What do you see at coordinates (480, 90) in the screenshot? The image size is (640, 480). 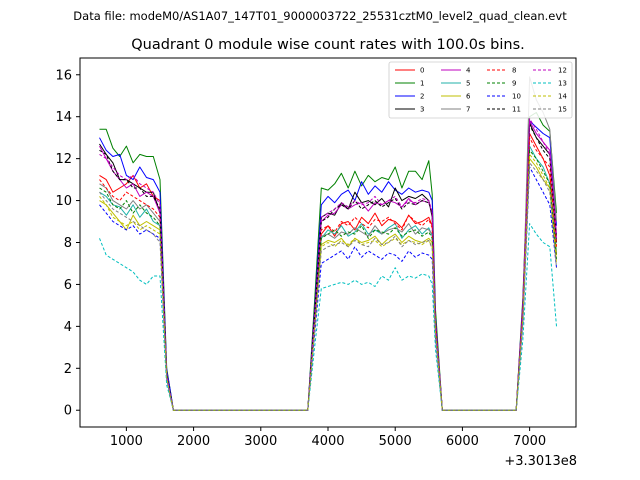 I see `legend-box` at bounding box center [480, 90].